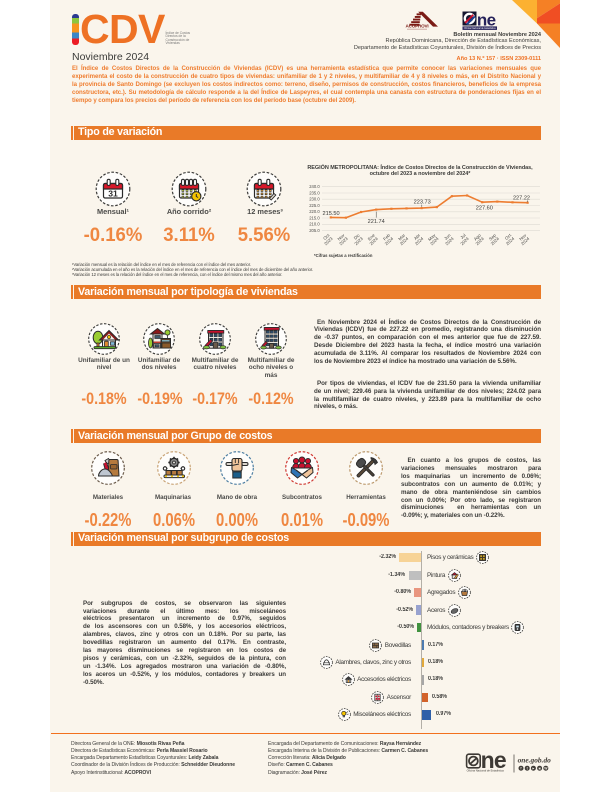 The width and height of the screenshot is (612, 792). I want to click on svg-text: Nov2024, so click(524, 239).